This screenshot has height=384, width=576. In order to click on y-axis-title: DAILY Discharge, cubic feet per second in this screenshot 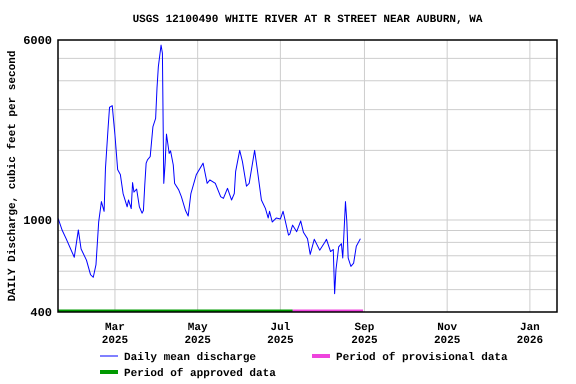, I will do `click(12, 176)`.